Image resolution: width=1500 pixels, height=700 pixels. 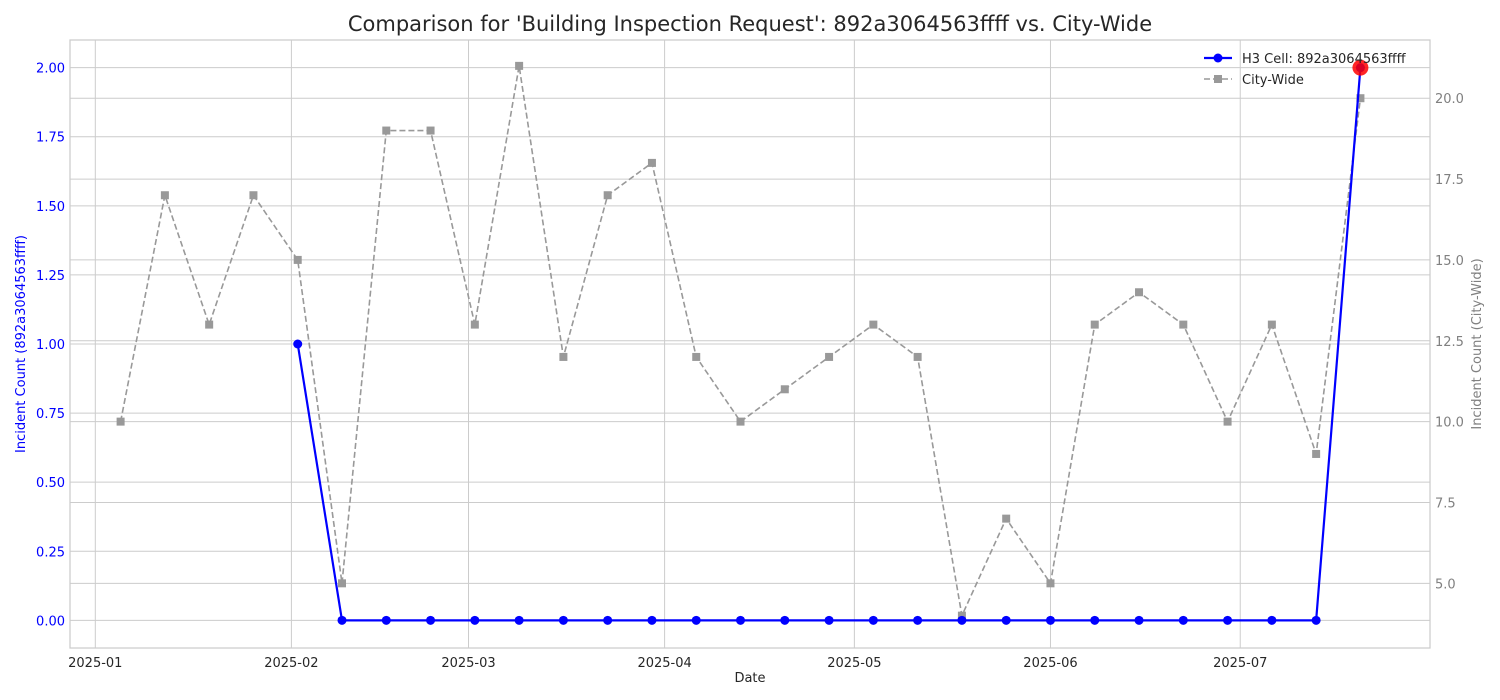 I want to click on left-y-axis-label: Incident Count (892a3064563ffff), so click(x=21, y=344).